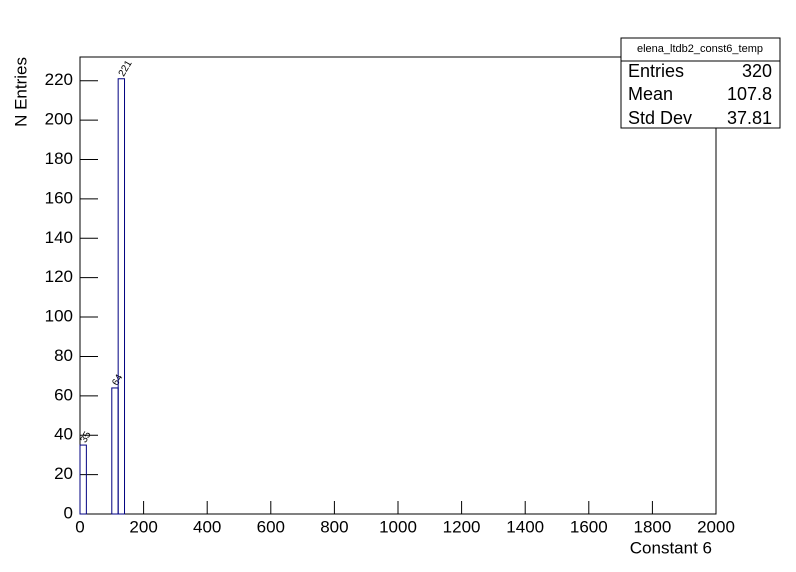  I want to click on x-tick-label: 800, so click(334, 526).